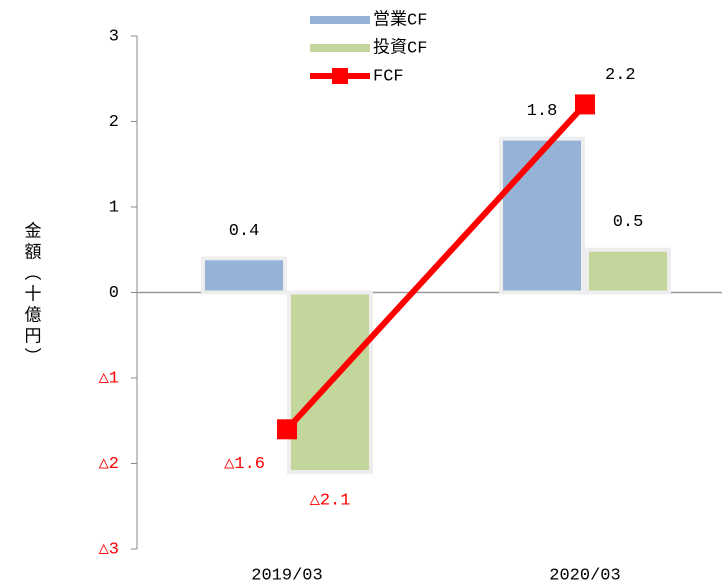 The width and height of the screenshot is (722, 587). Describe the element at coordinates (584, 575) in the screenshot. I see `x-tick-label: 2020/03` at that location.